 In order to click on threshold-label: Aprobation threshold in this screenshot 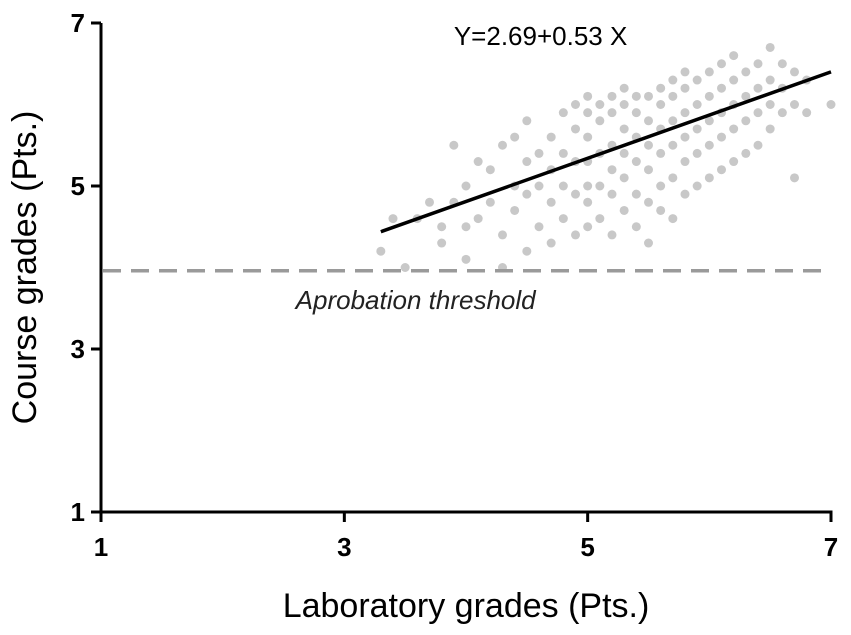, I will do `click(415, 300)`.